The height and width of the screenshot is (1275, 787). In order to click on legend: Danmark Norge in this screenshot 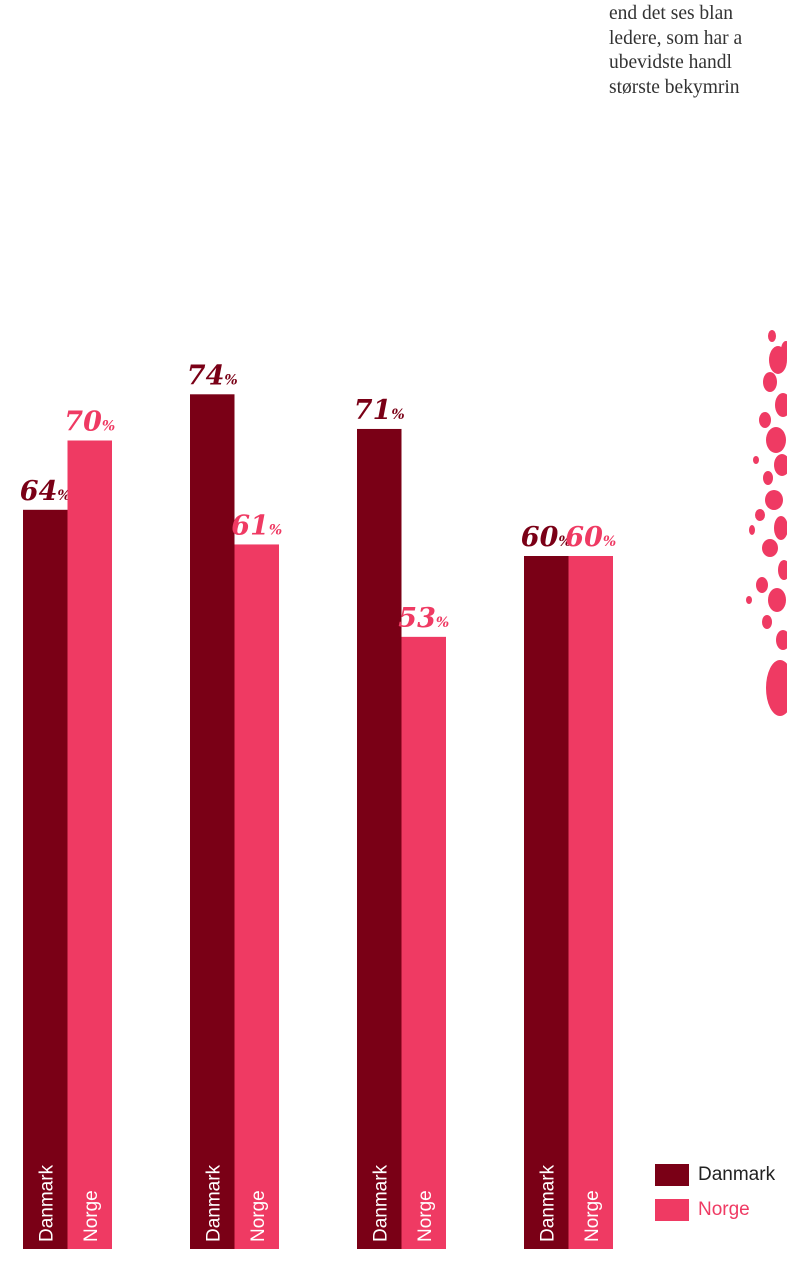, I will do `click(715, 1198)`.